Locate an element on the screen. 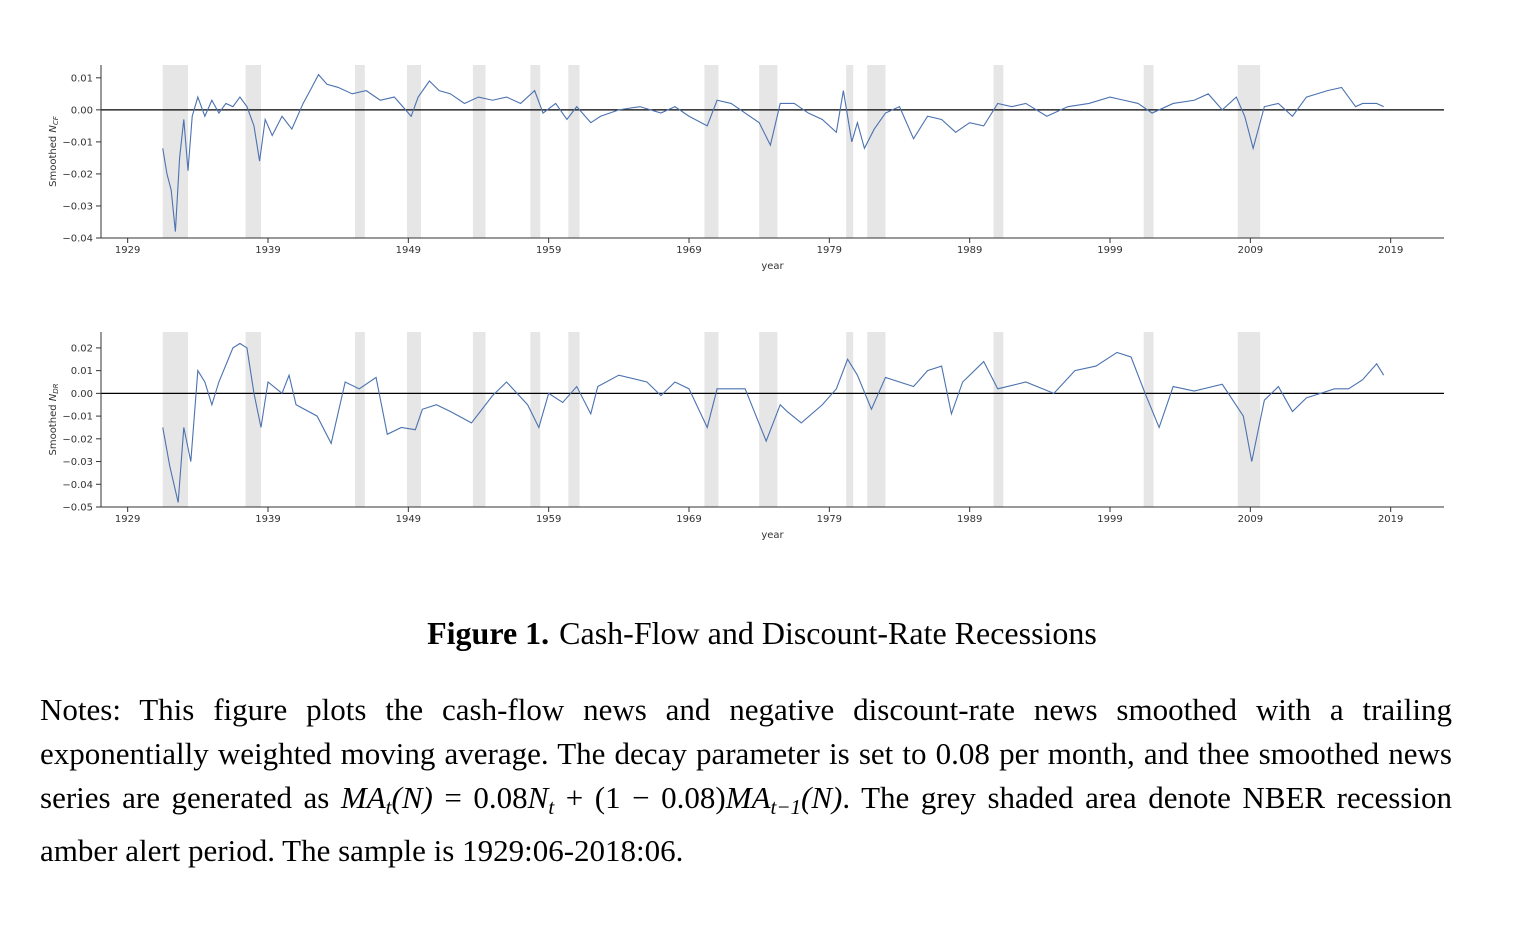 The width and height of the screenshot is (1524, 942). notes-math: N is located at coordinates (538, 797).